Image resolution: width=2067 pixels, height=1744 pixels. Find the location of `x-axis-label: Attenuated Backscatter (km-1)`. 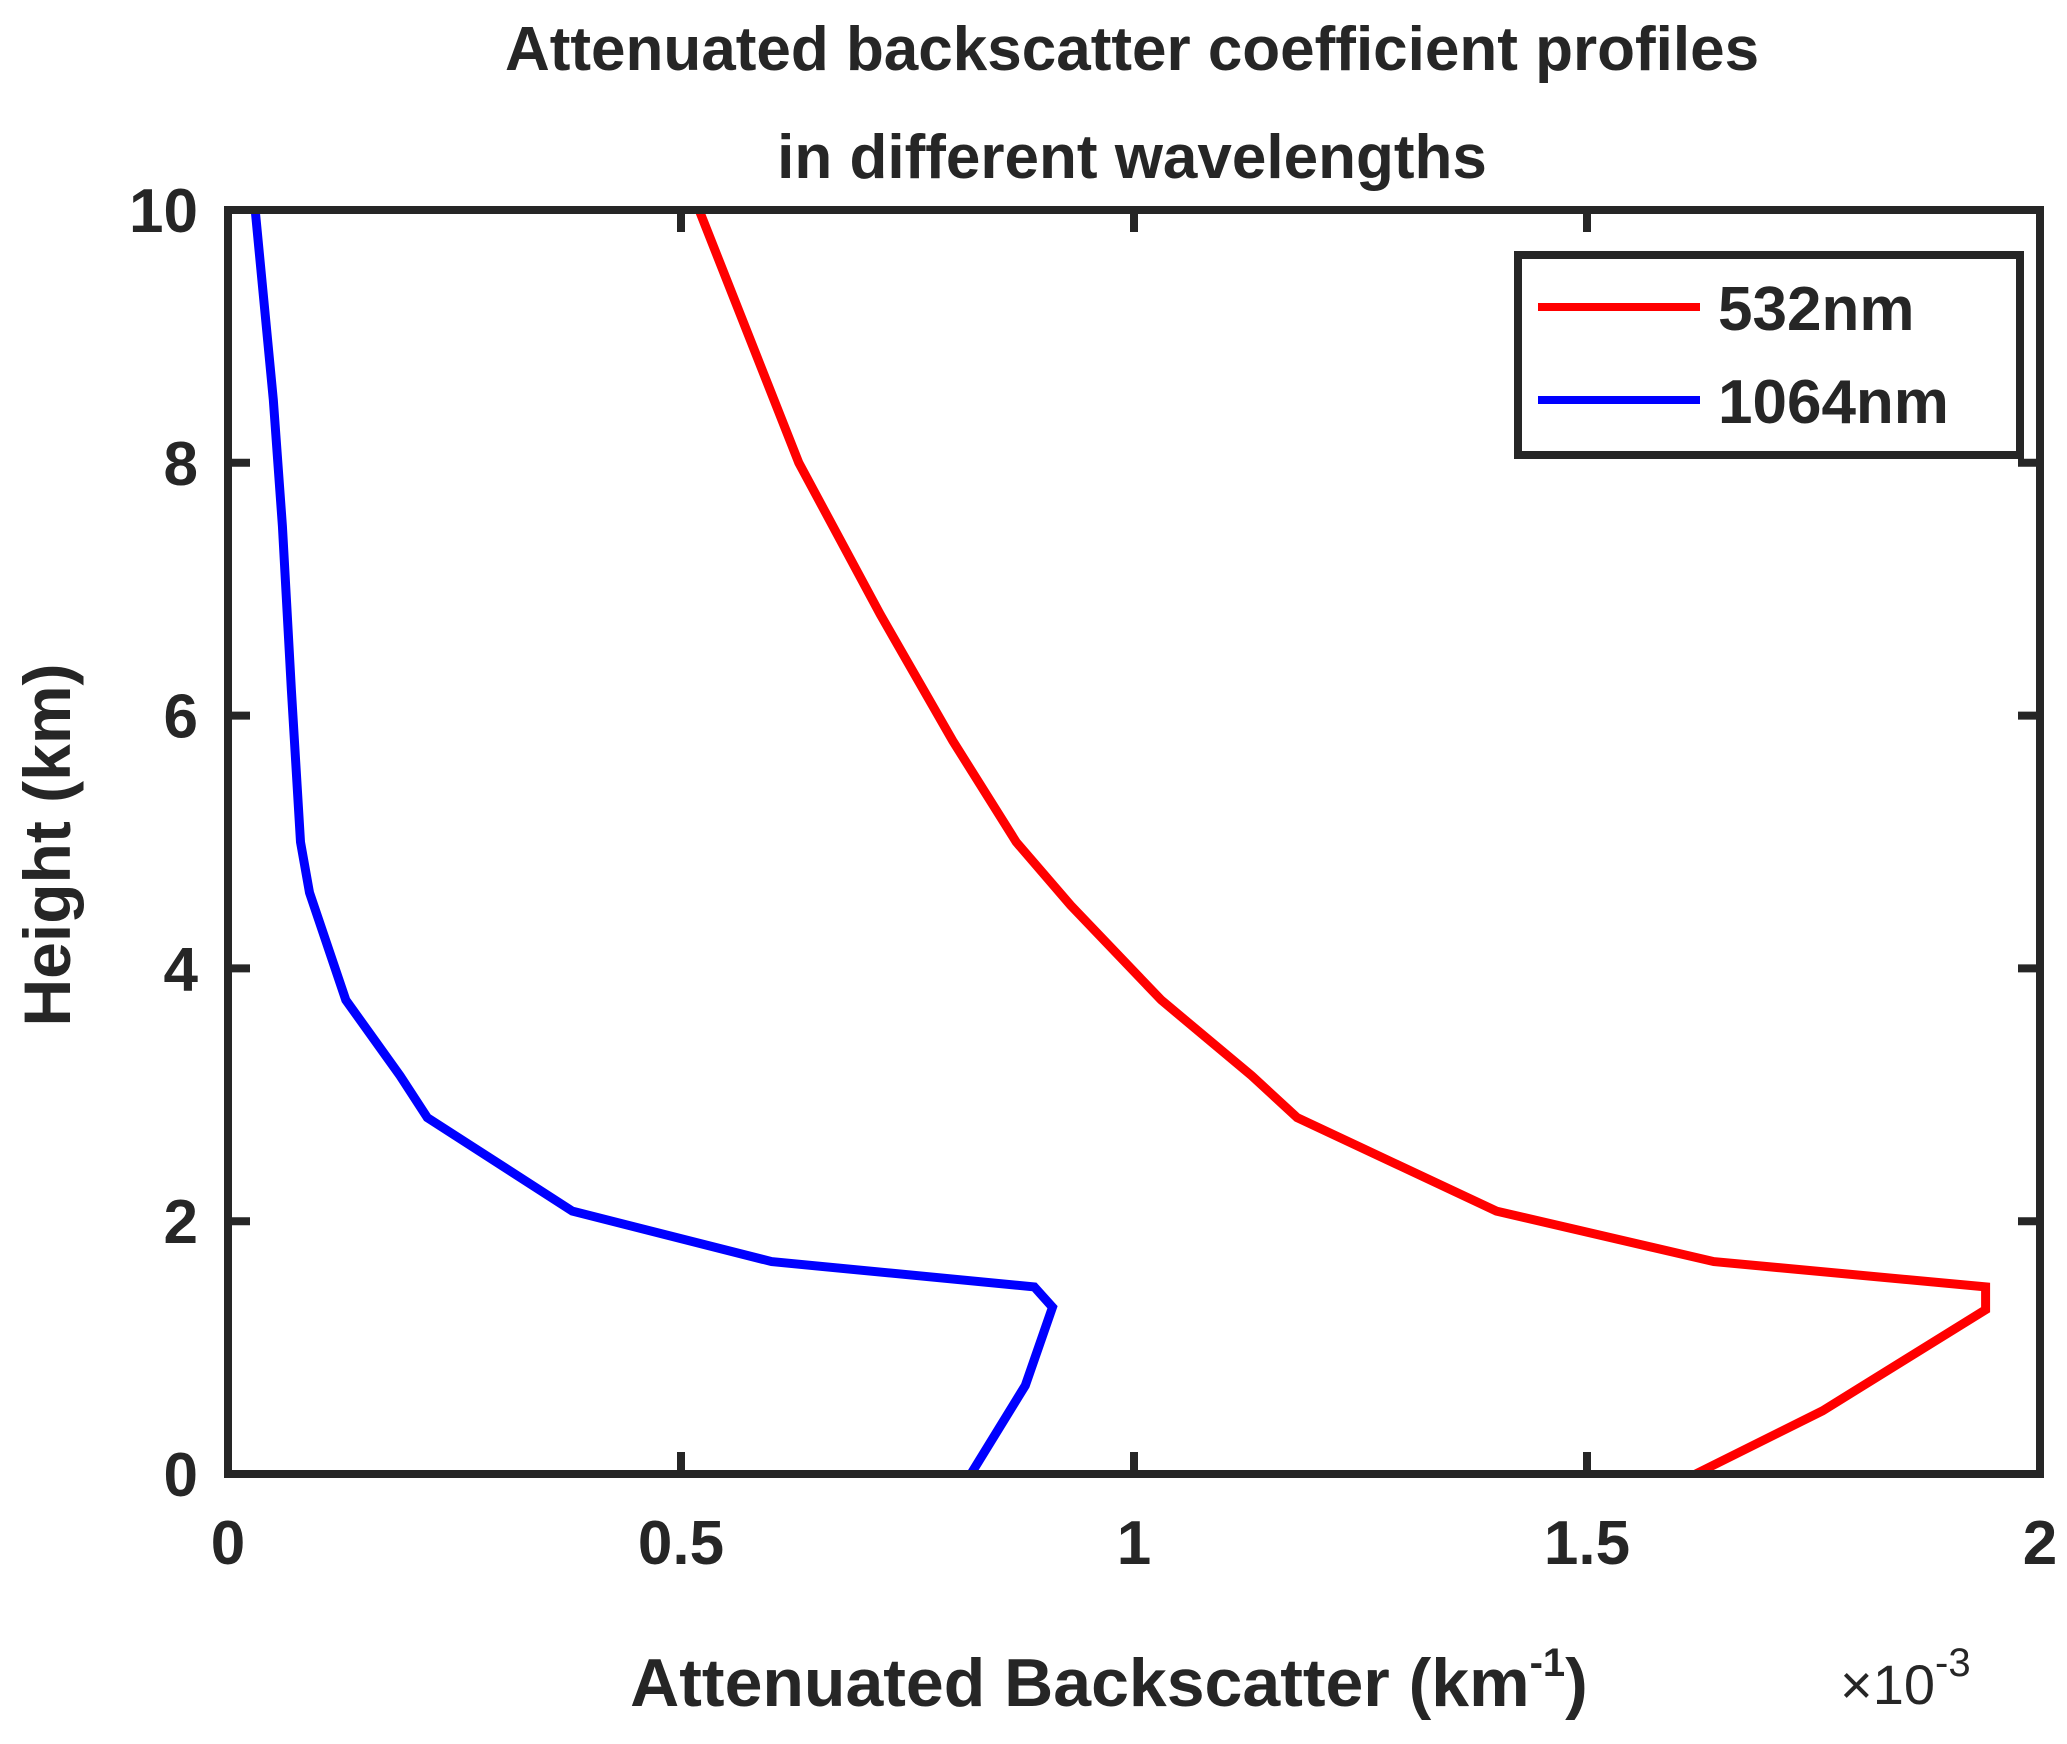

x-axis-label: Attenuated Backscatter (km-1) is located at coordinates (1109, 1681).